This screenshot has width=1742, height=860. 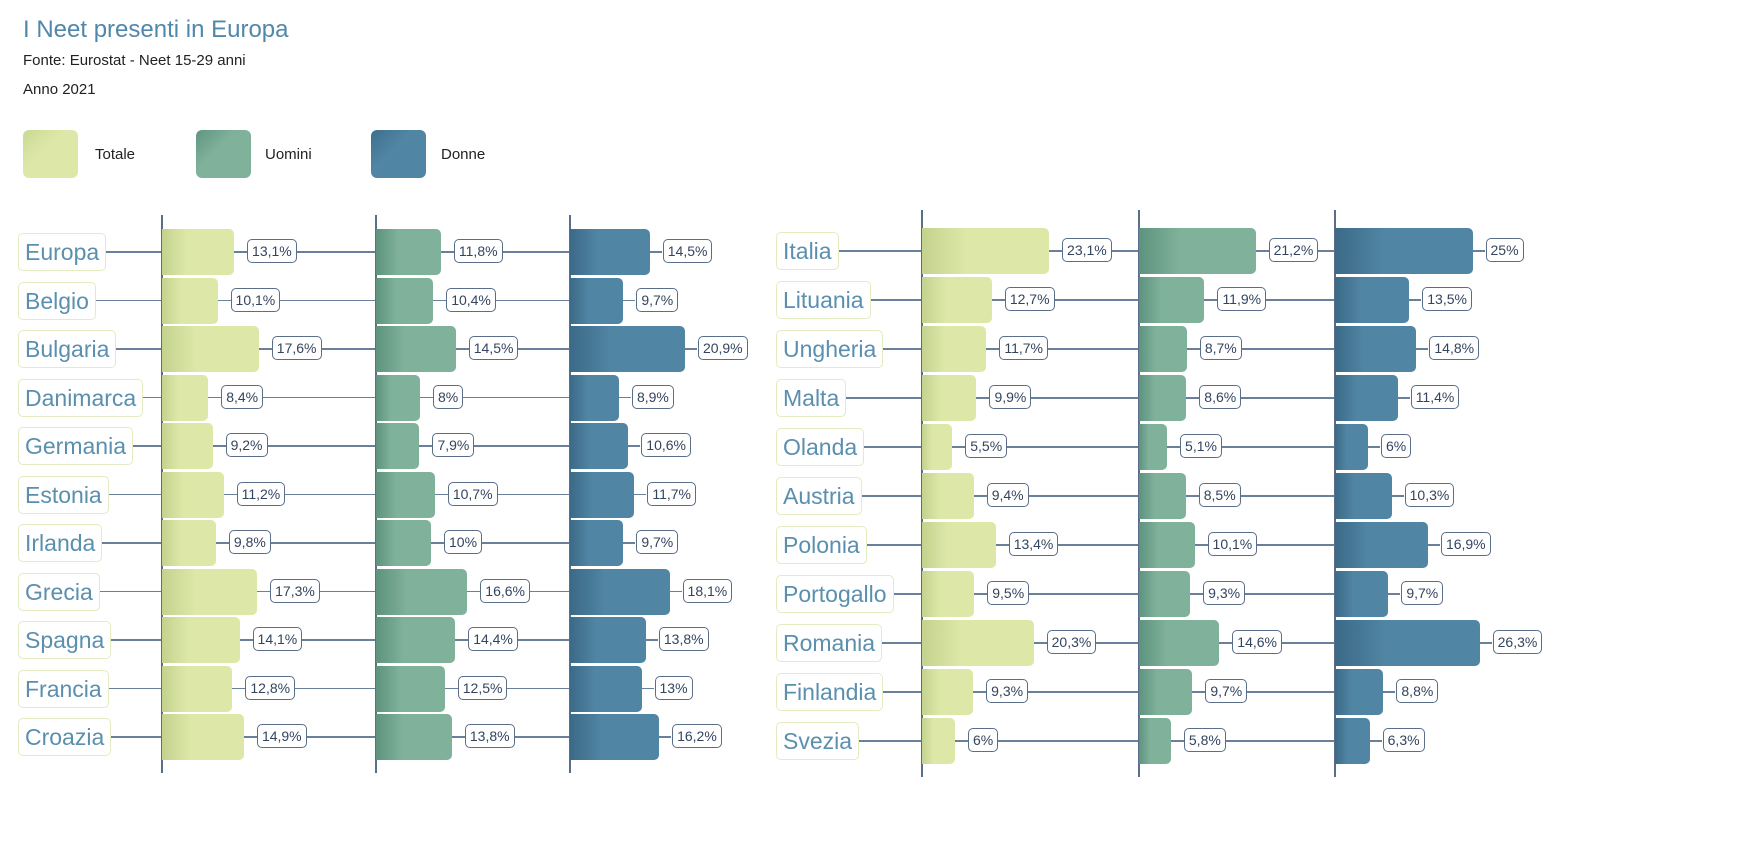 I want to click on chart-source: Fonte: Eurostat - Neet 15-29 anni, so click(x=134, y=60).